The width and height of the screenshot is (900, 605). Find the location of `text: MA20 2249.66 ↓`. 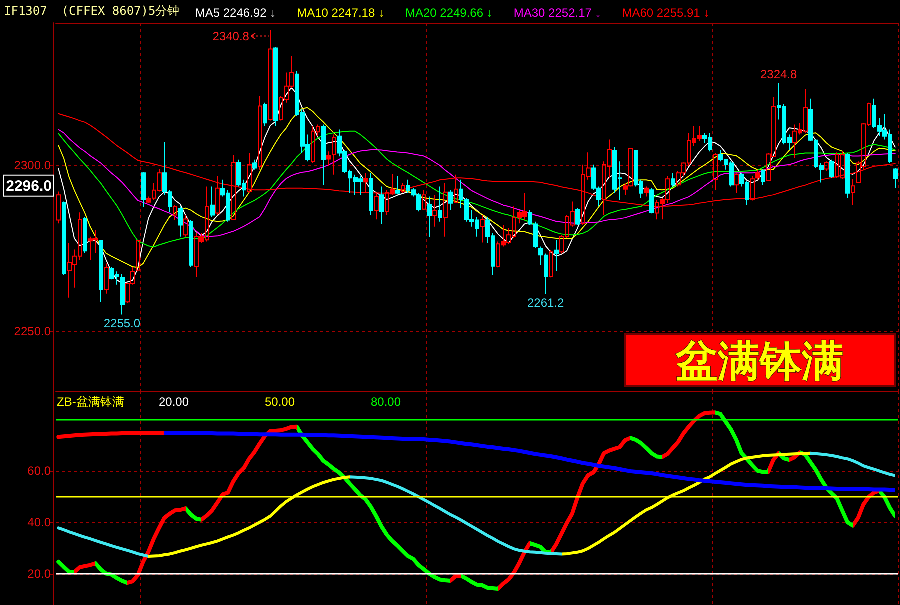

text: MA20 2249.66 ↓ is located at coordinates (449, 13).